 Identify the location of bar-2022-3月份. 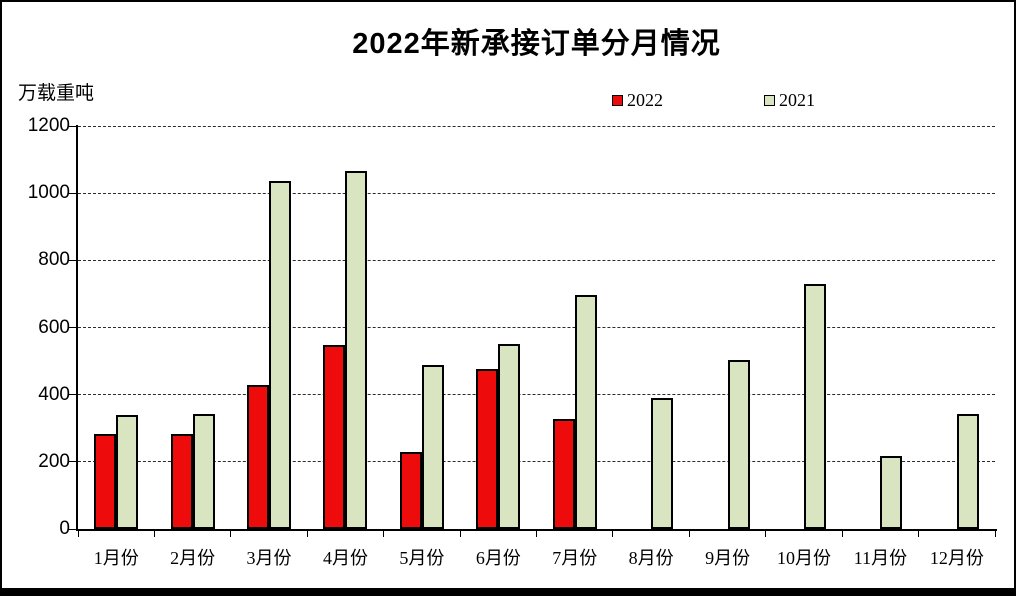
(258, 457).